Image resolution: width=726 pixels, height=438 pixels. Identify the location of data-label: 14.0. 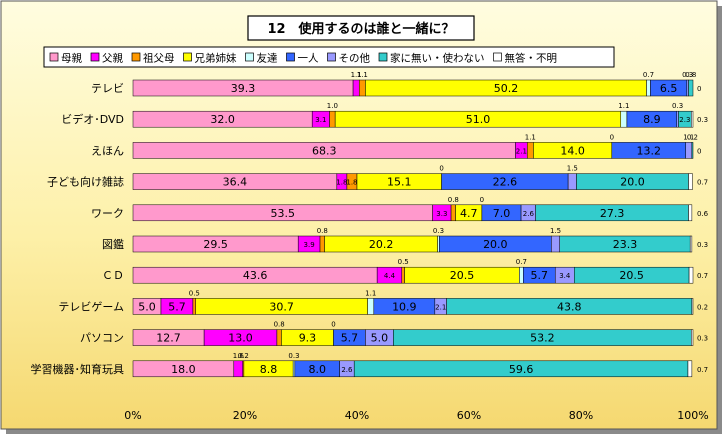
(572, 150).